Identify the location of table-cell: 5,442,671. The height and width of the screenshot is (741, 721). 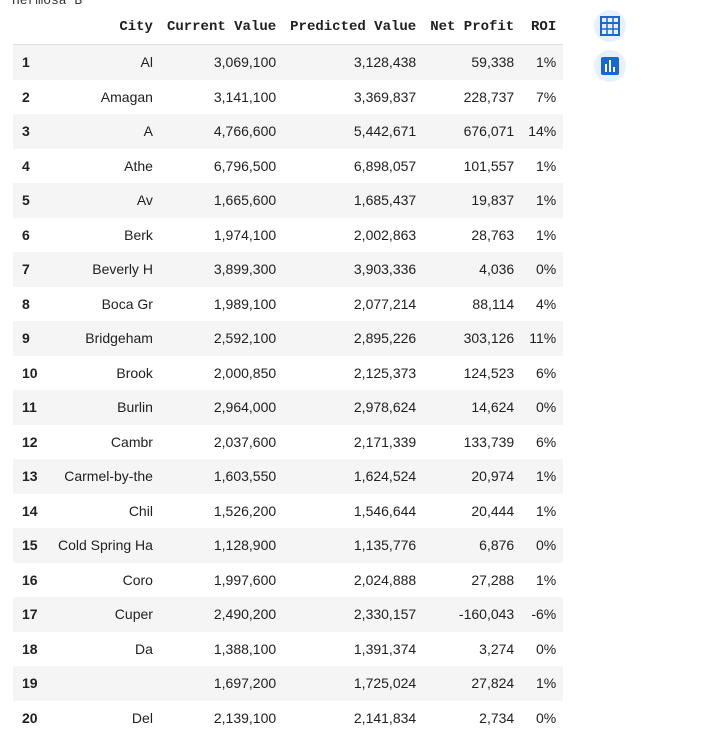
(353, 131).